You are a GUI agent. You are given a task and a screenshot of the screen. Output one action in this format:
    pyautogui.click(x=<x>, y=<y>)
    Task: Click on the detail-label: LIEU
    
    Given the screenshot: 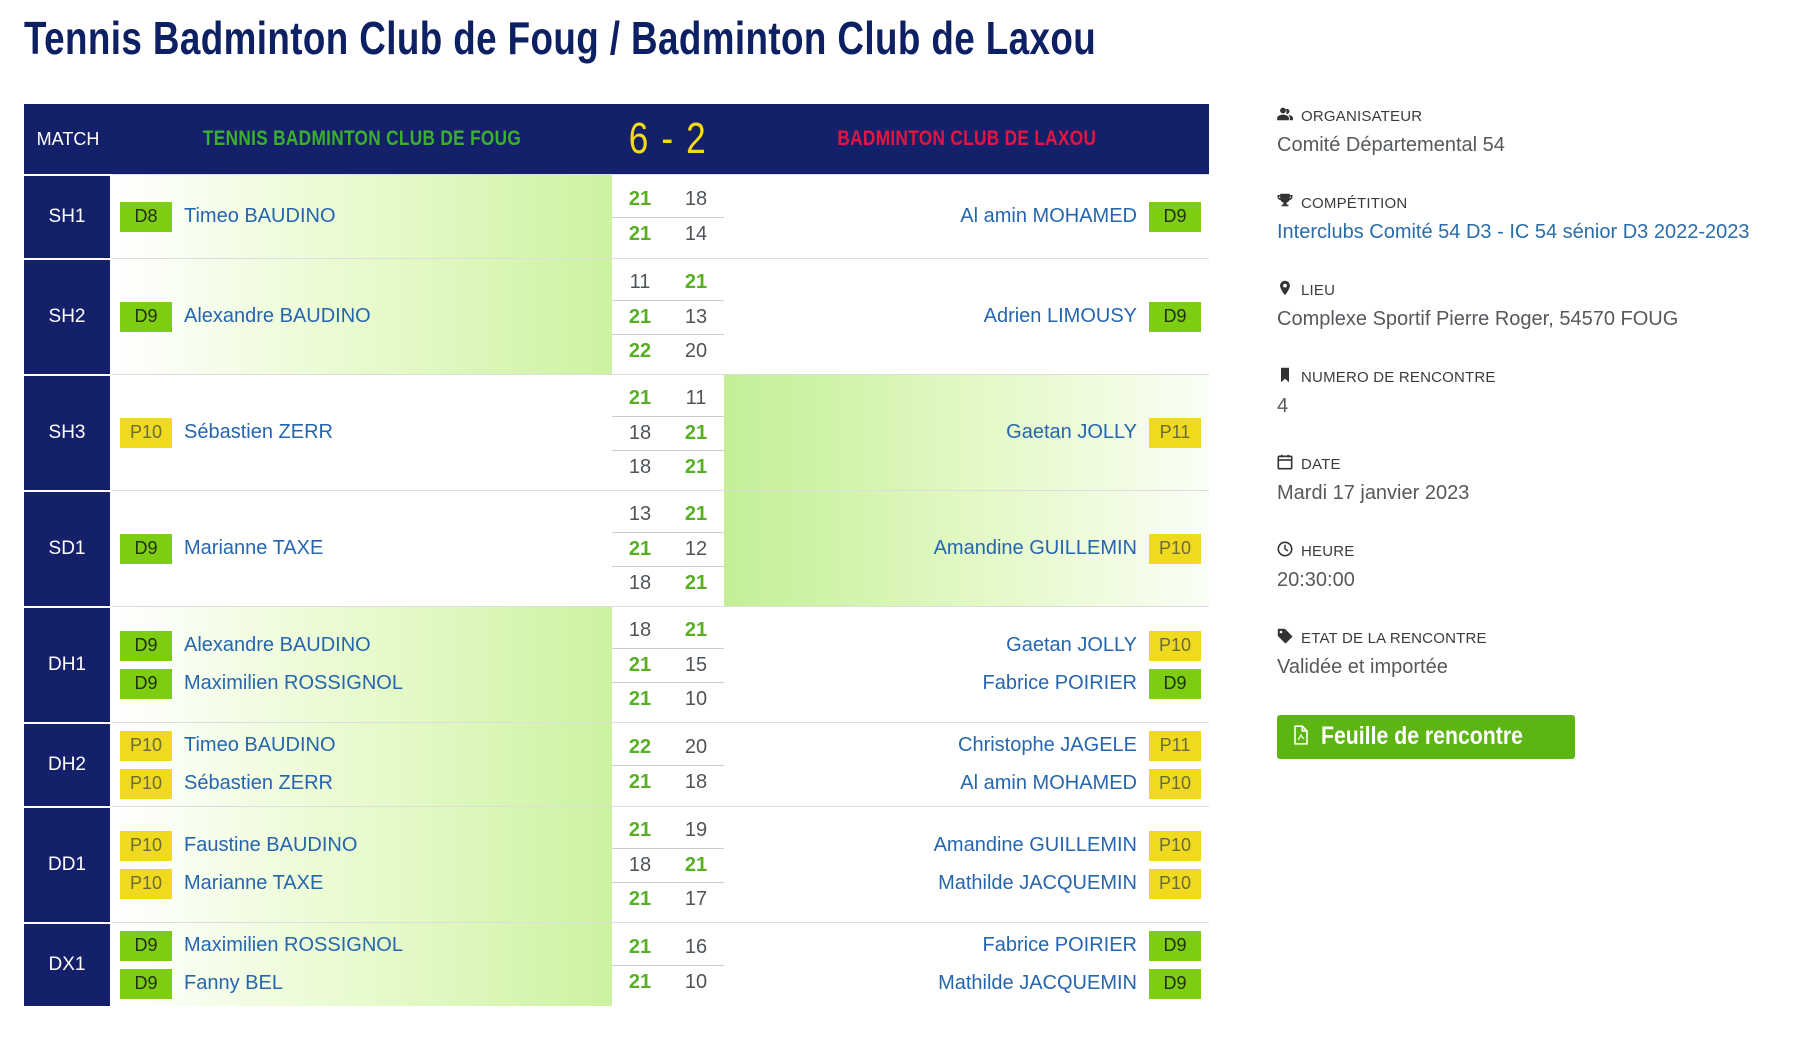 What is the action you would take?
    pyautogui.click(x=1524, y=290)
    